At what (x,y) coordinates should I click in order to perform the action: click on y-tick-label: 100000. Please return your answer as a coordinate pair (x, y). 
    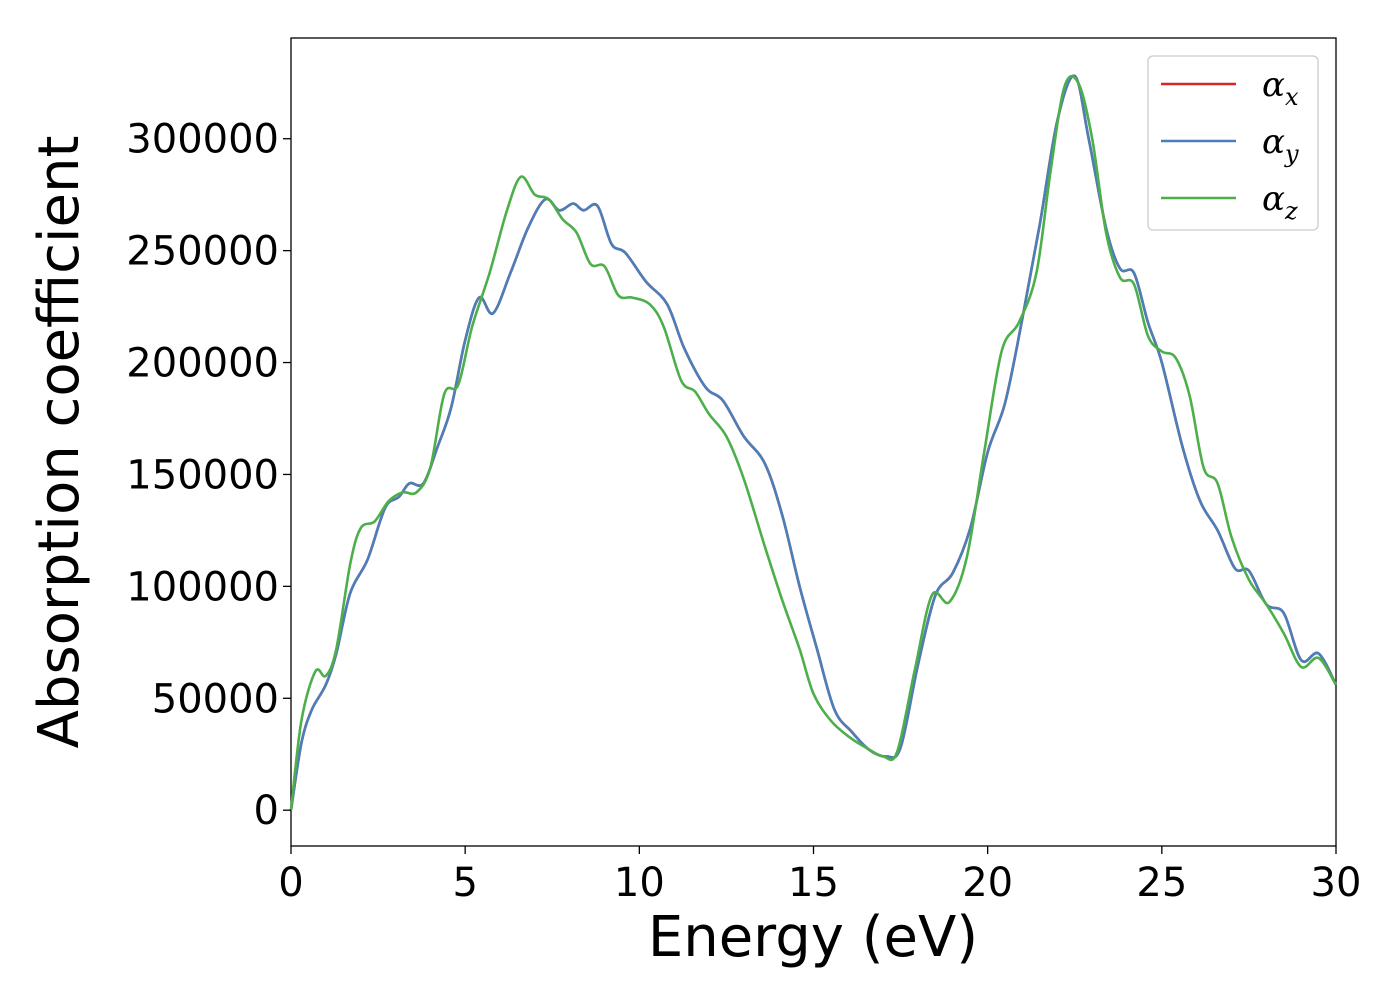
    Looking at the image, I should click on (202, 587).